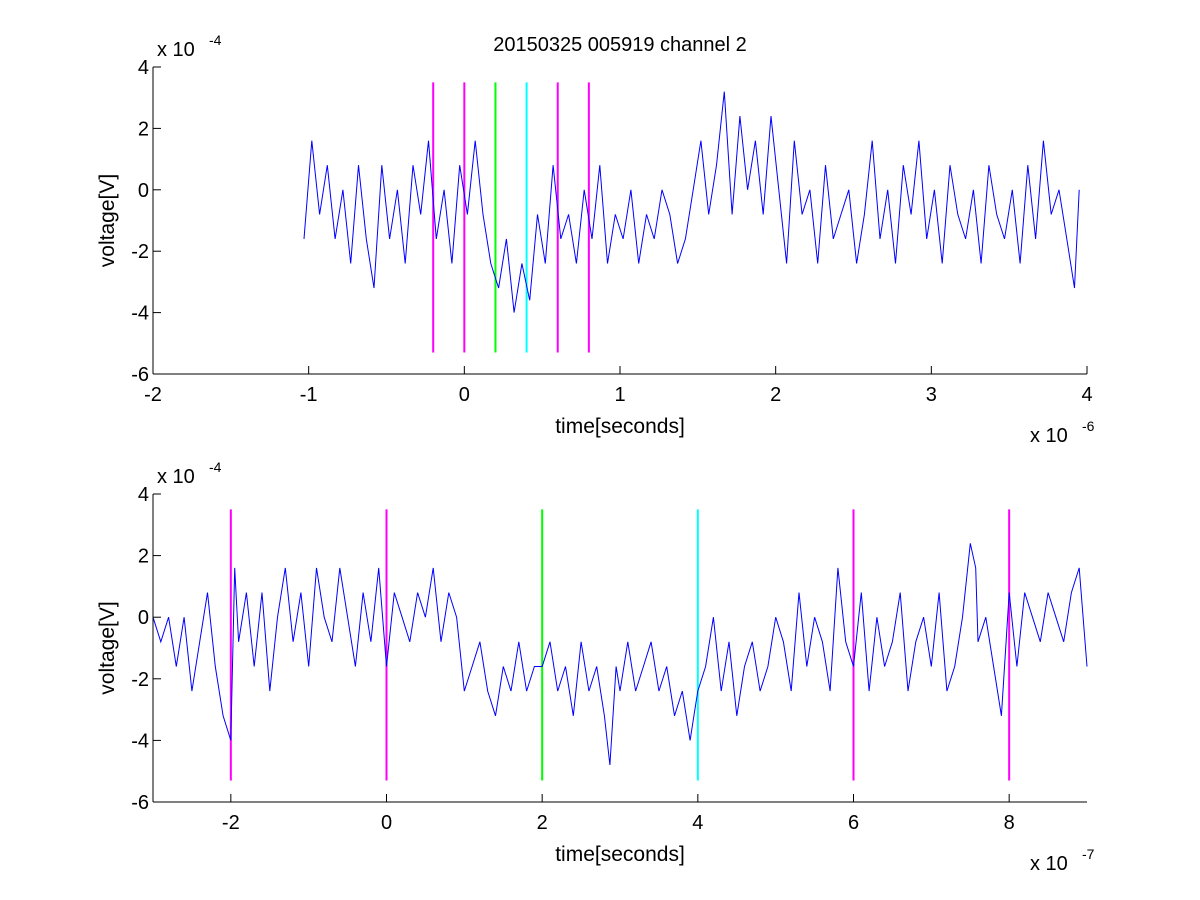 Image resolution: width=1200 pixels, height=900 pixels. I want to click on chart-0-x-tick-label: 4, so click(1086, 395).